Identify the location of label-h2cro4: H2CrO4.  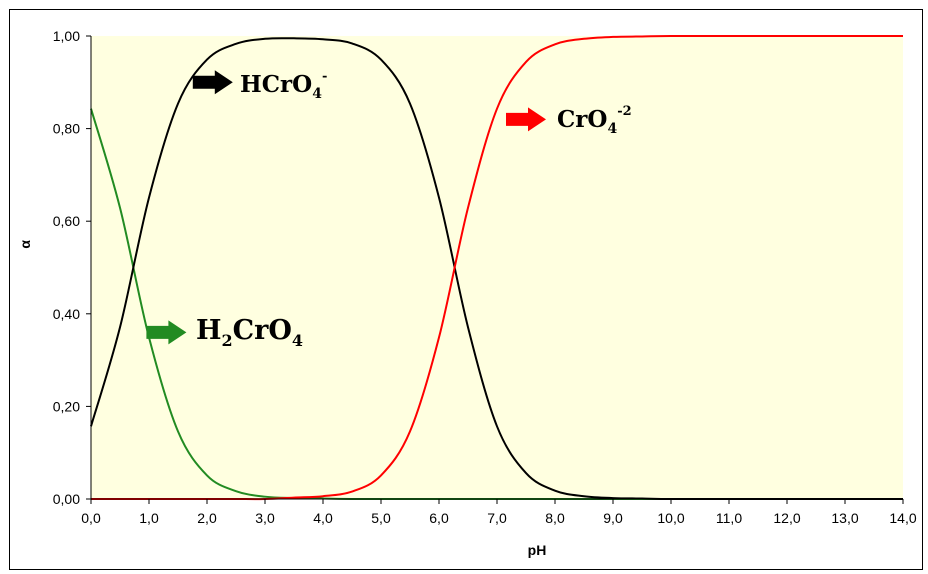
(249, 332).